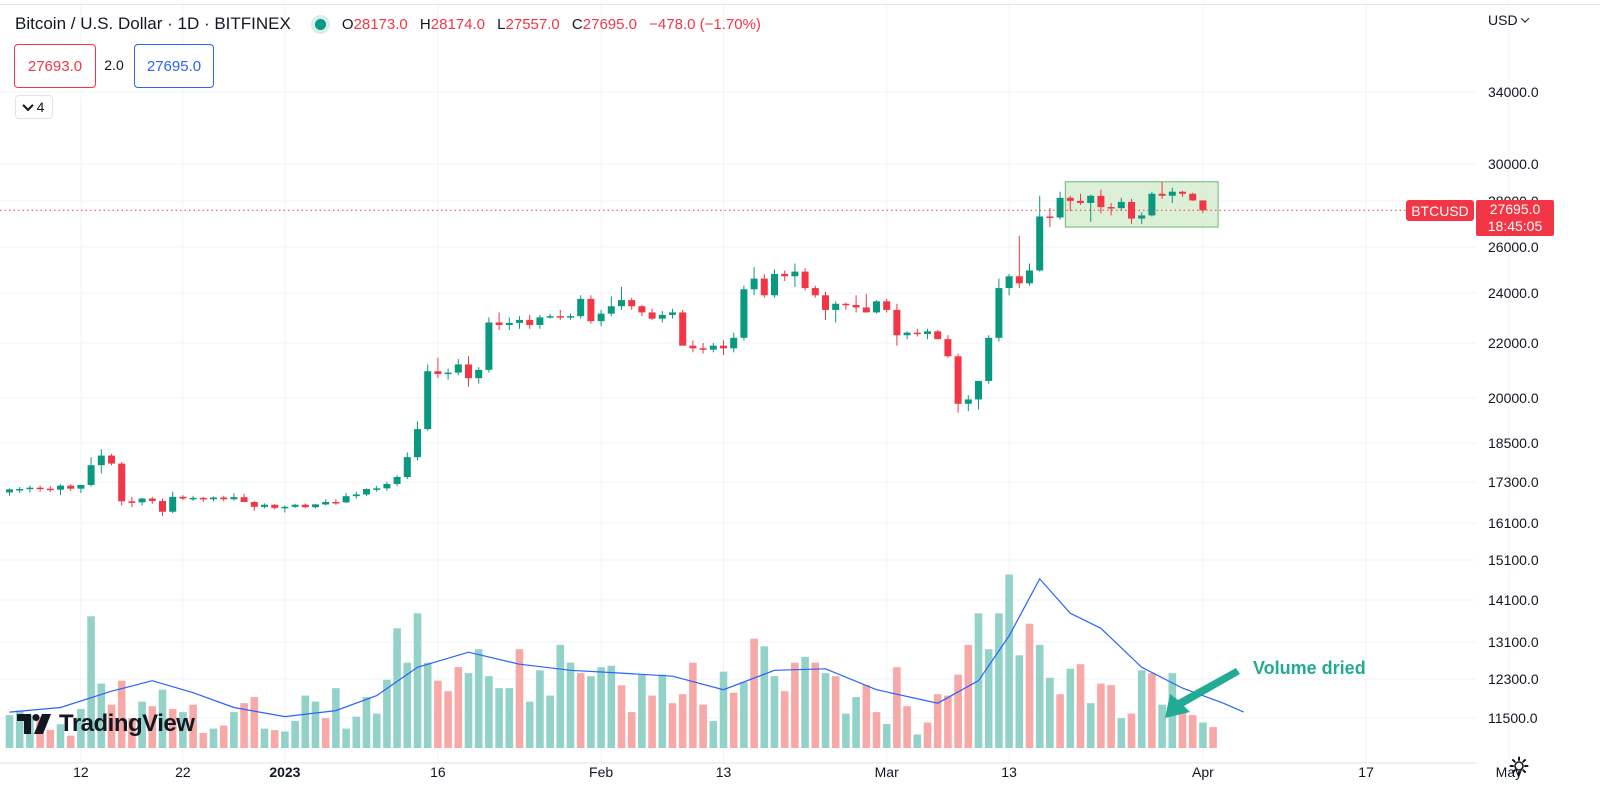 The height and width of the screenshot is (802, 1600). Describe the element at coordinates (106, 724) in the screenshot. I see `tradingview-logo: TradingView` at that location.